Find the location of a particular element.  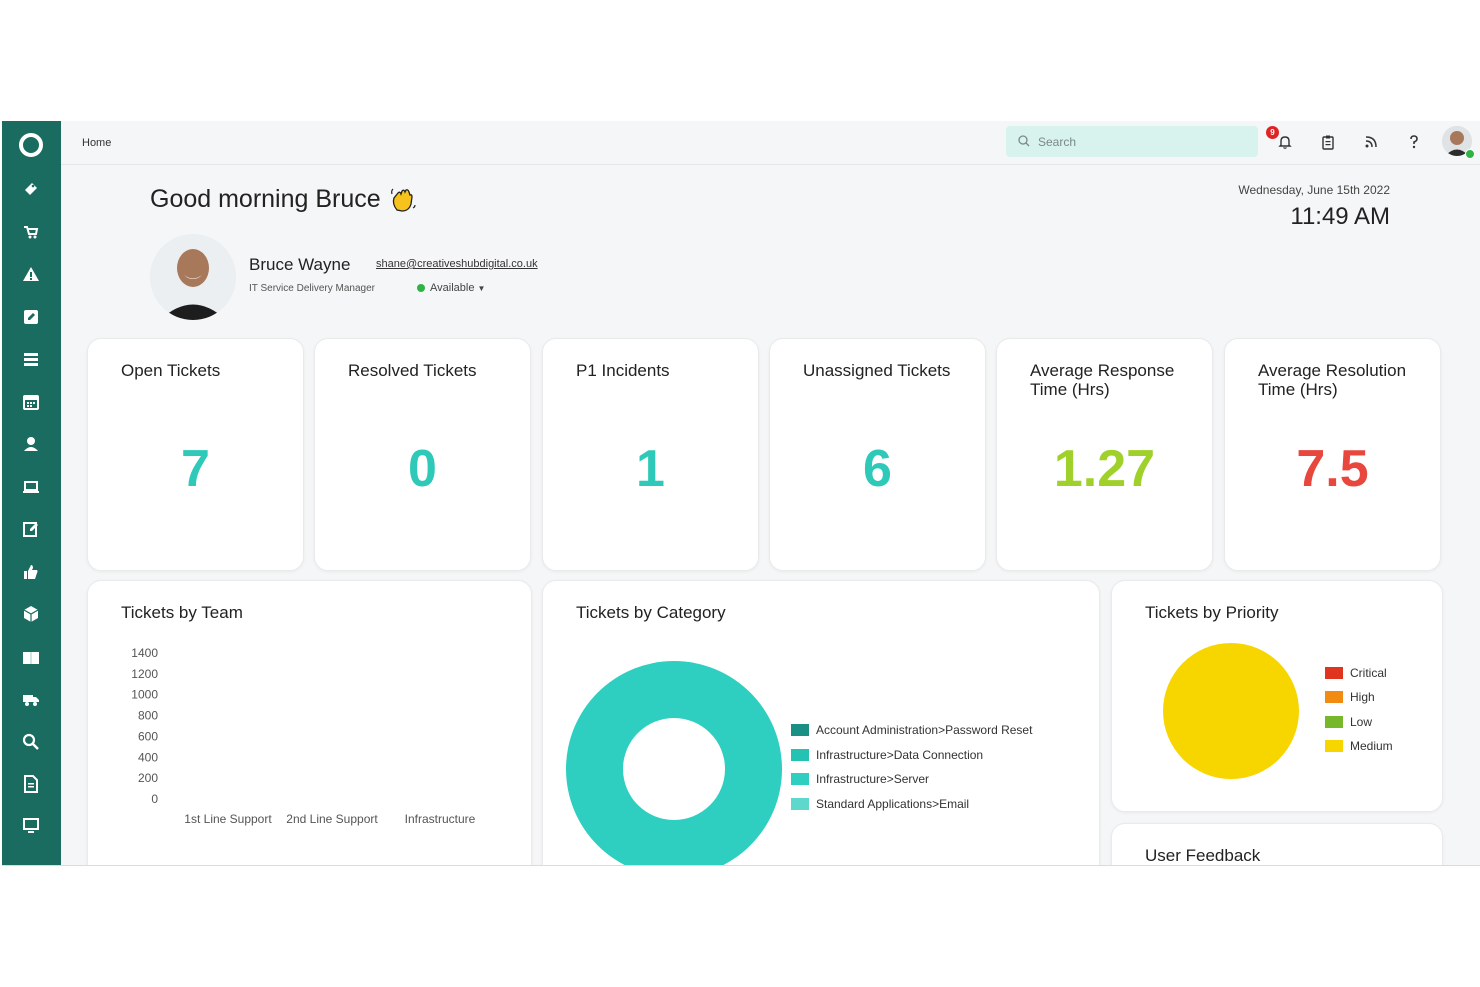

stat-title: Average Response Time (Hrs) is located at coordinates (1102, 380).